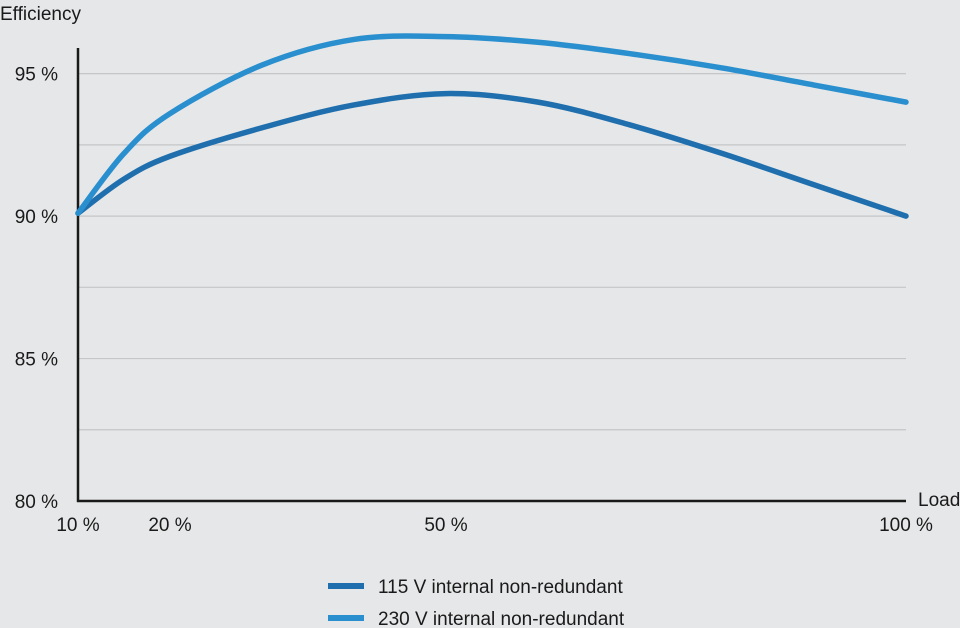 This screenshot has width=960, height=628. Describe the element at coordinates (939, 500) in the screenshot. I see `x-axis-title: Load` at that location.